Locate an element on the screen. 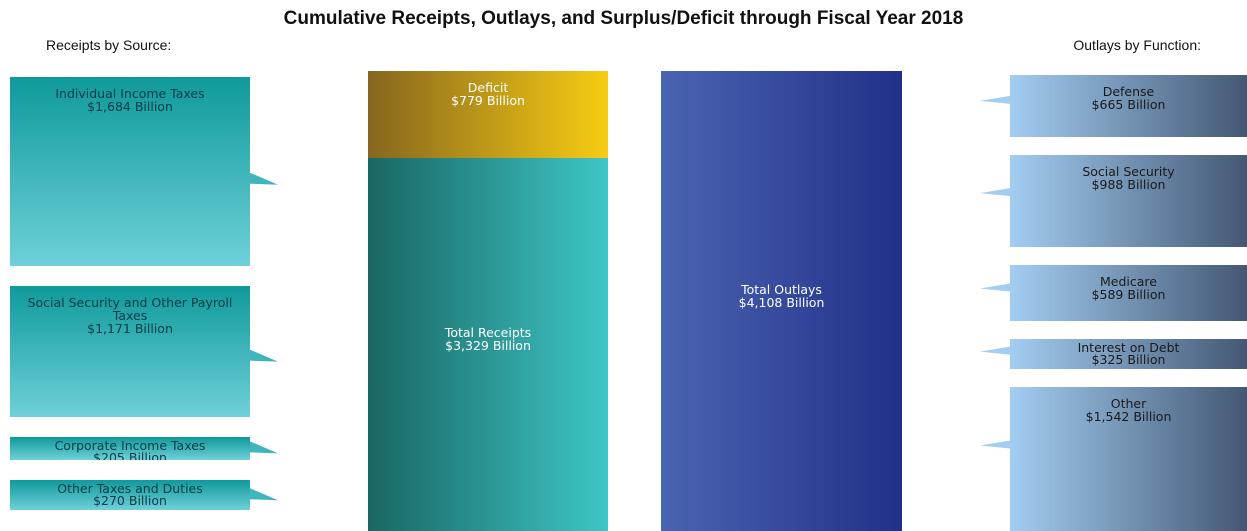  receipt-box: Individual Income Taxes $1,684 Billion is located at coordinates (130, 171).